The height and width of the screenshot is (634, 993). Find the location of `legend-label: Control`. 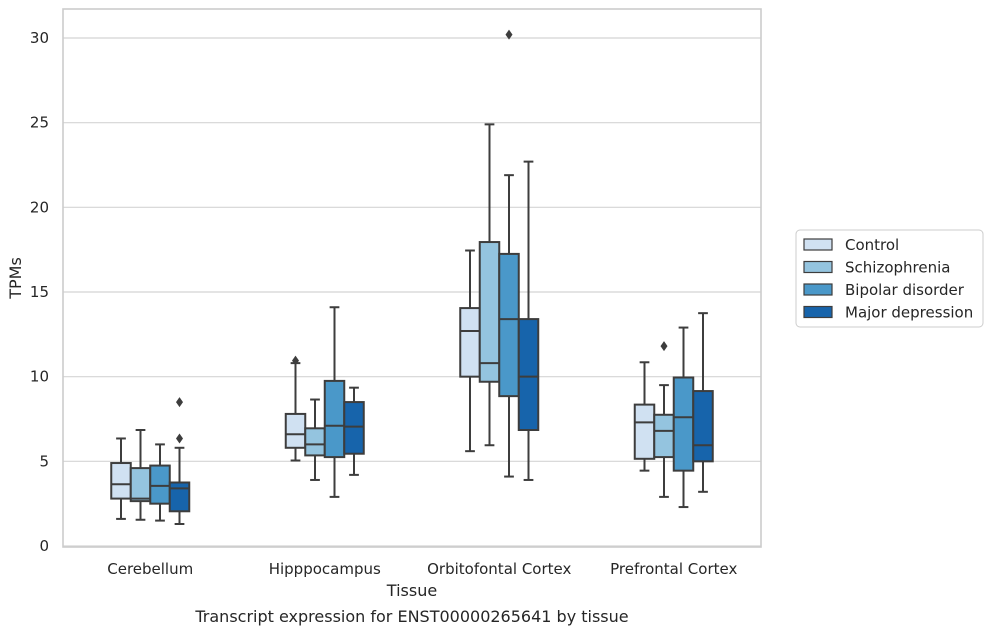

legend-label: Control is located at coordinates (872, 245).